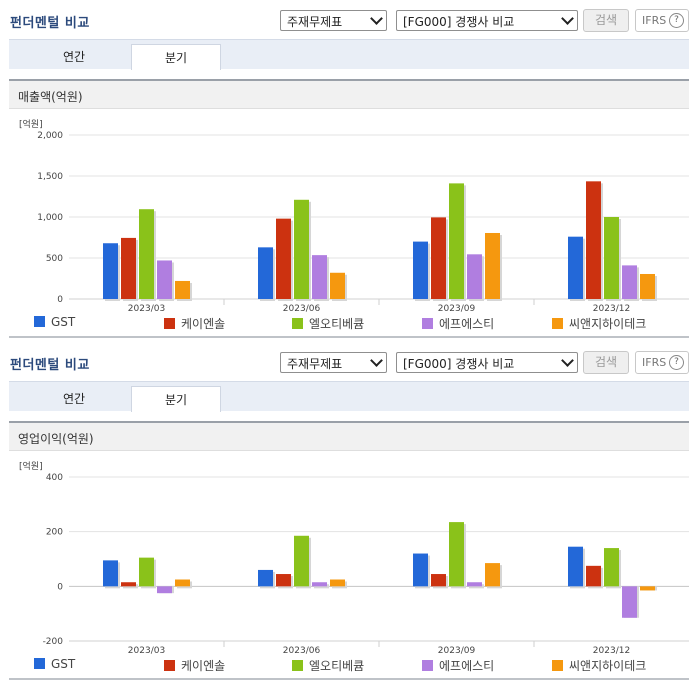  I want to click on panel-title: 매출액(억원), so click(50, 97).